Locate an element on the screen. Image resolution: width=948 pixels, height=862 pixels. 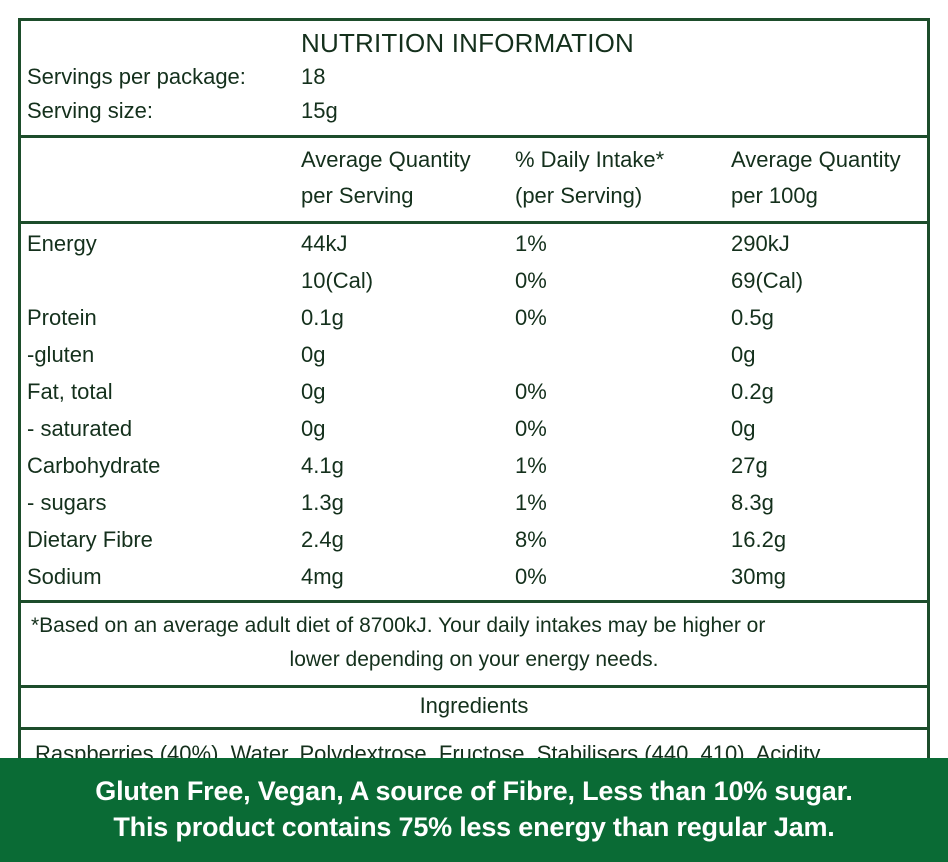
nutrient-per-serving: 2.4g is located at coordinates (322, 540).